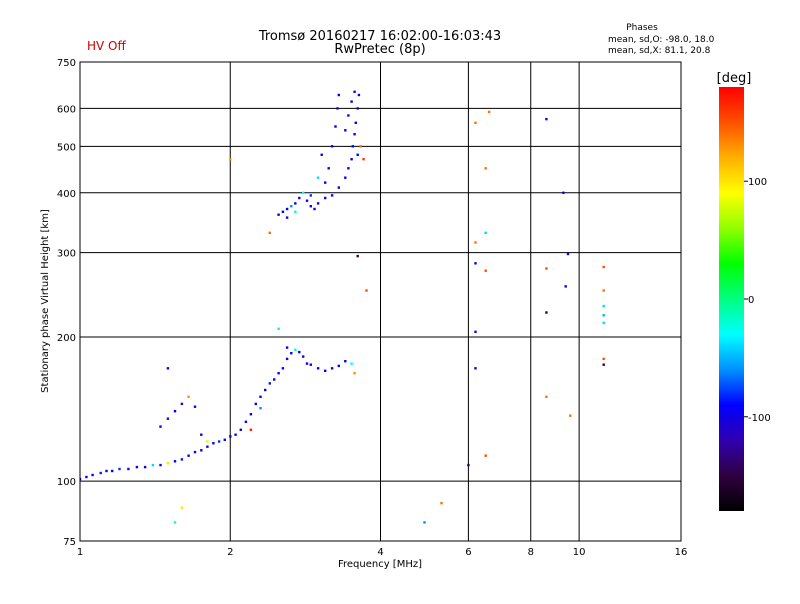  I want to click on stats-line-o: mean, sd,O: -98.0, 18.0, so click(661, 40).